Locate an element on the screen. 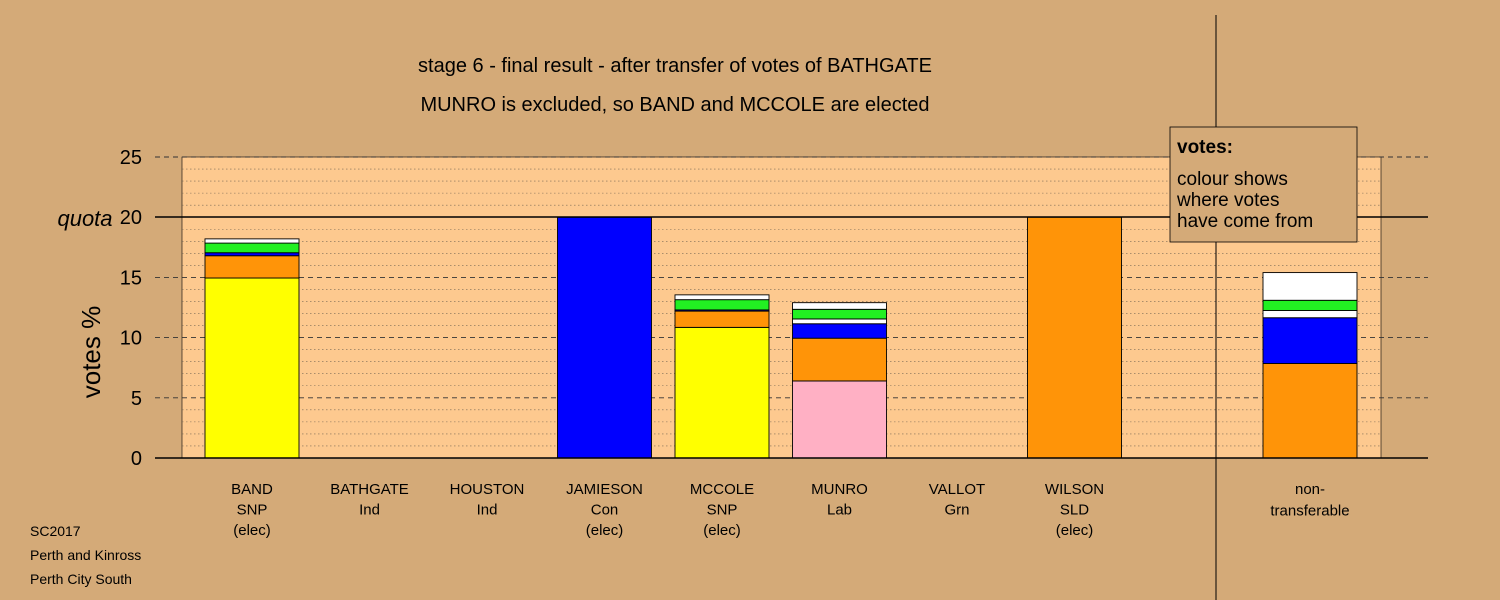  x-label-houston-0: HOUSTON is located at coordinates (487, 489).